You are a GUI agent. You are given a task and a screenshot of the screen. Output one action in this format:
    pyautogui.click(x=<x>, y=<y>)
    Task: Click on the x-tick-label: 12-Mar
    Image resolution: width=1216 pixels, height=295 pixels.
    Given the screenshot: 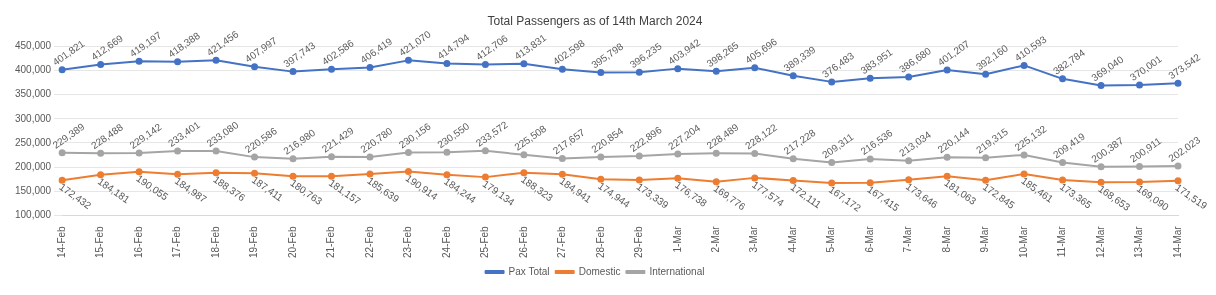 What is the action you would take?
    pyautogui.click(x=1100, y=241)
    